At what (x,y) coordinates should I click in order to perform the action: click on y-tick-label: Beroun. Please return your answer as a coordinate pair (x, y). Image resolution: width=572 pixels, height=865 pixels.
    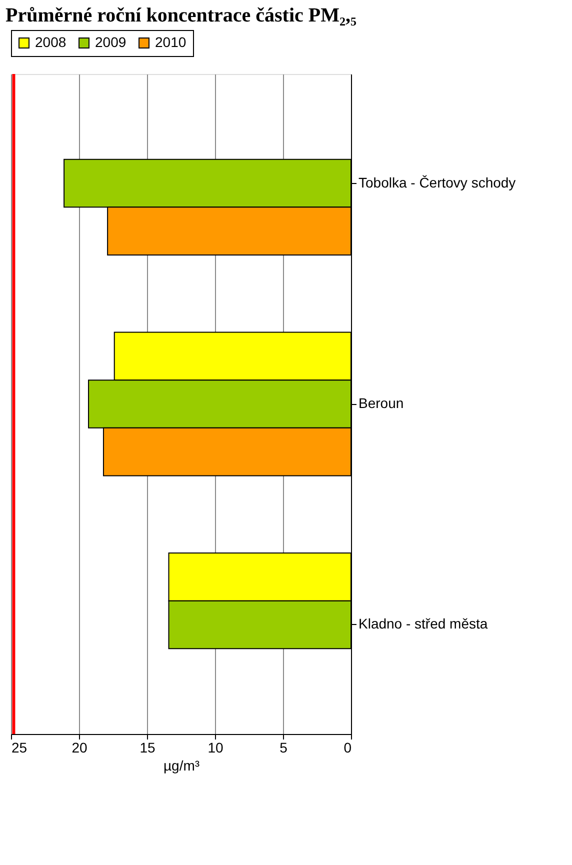
    Looking at the image, I should click on (381, 403).